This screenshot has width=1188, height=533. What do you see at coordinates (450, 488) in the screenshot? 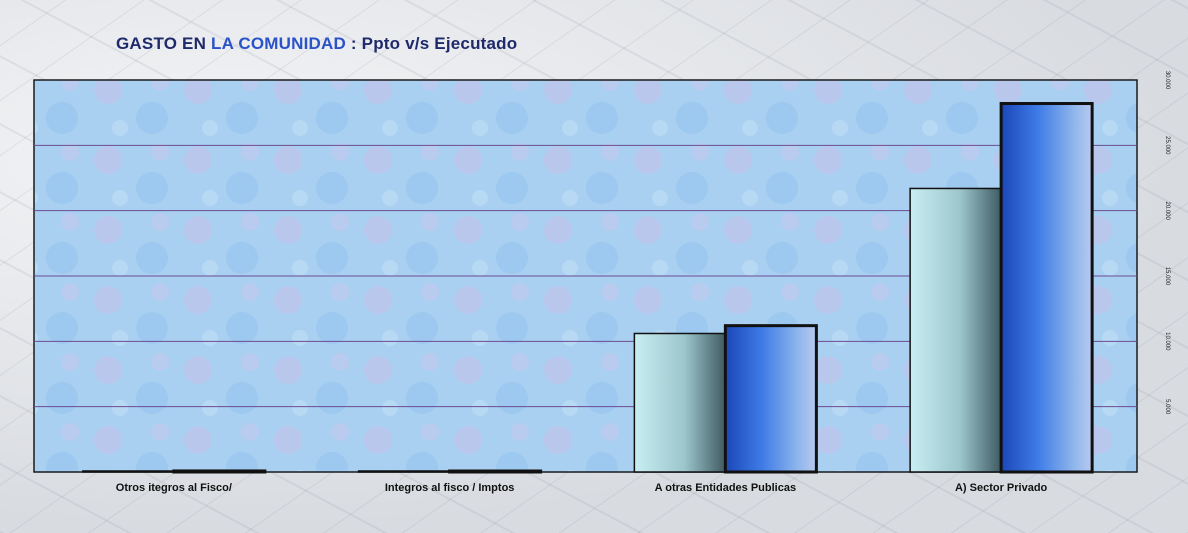
I see `category-label: Integros al fisco / Imptos` at bounding box center [450, 488].